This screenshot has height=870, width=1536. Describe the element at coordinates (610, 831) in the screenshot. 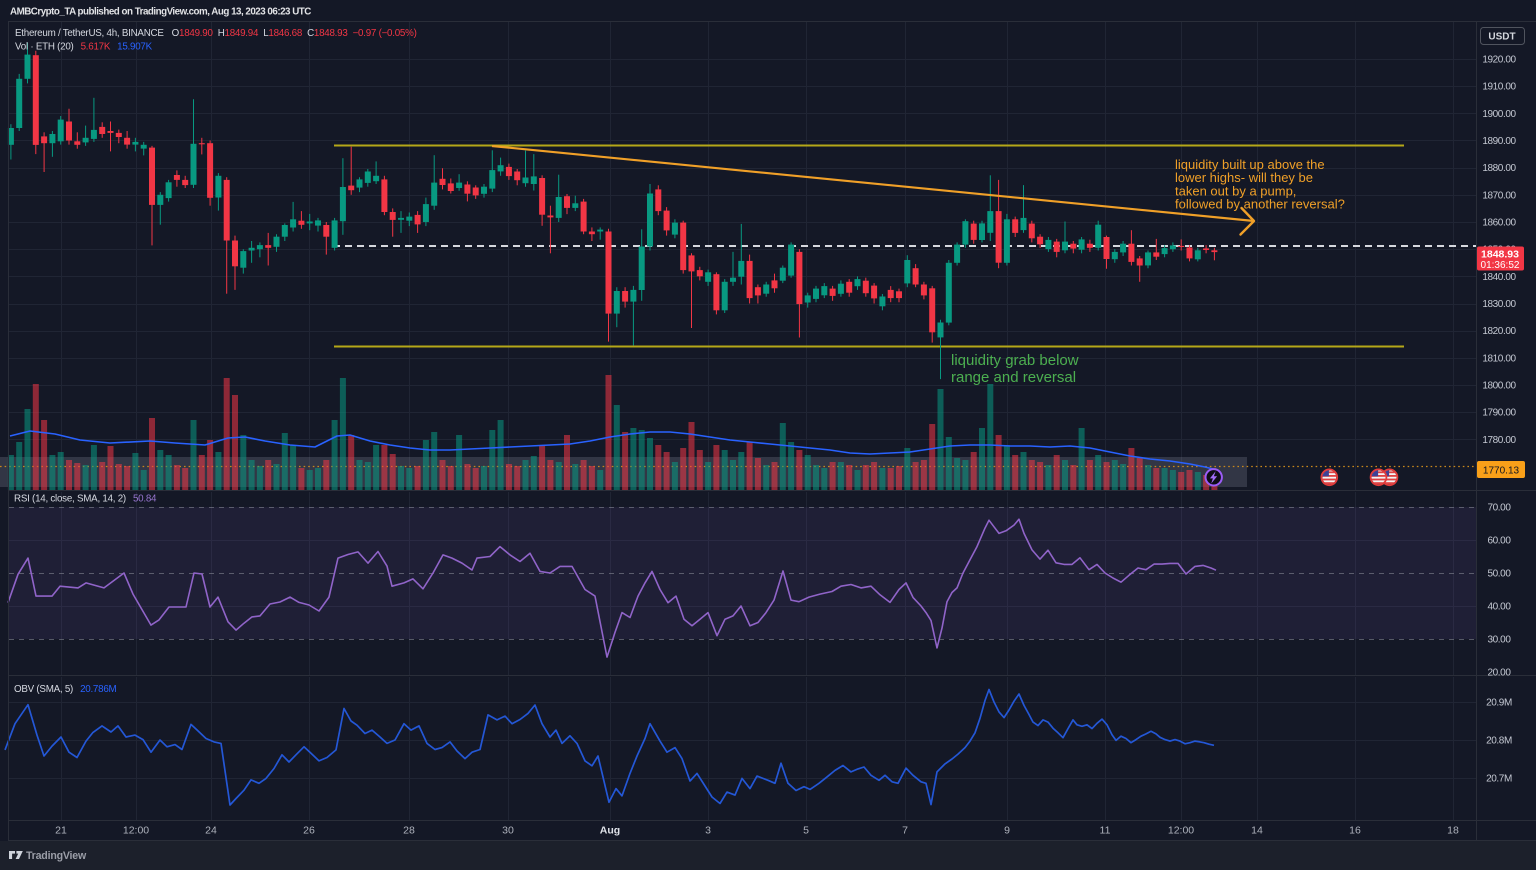

I see `svg-text: Aug` at that location.